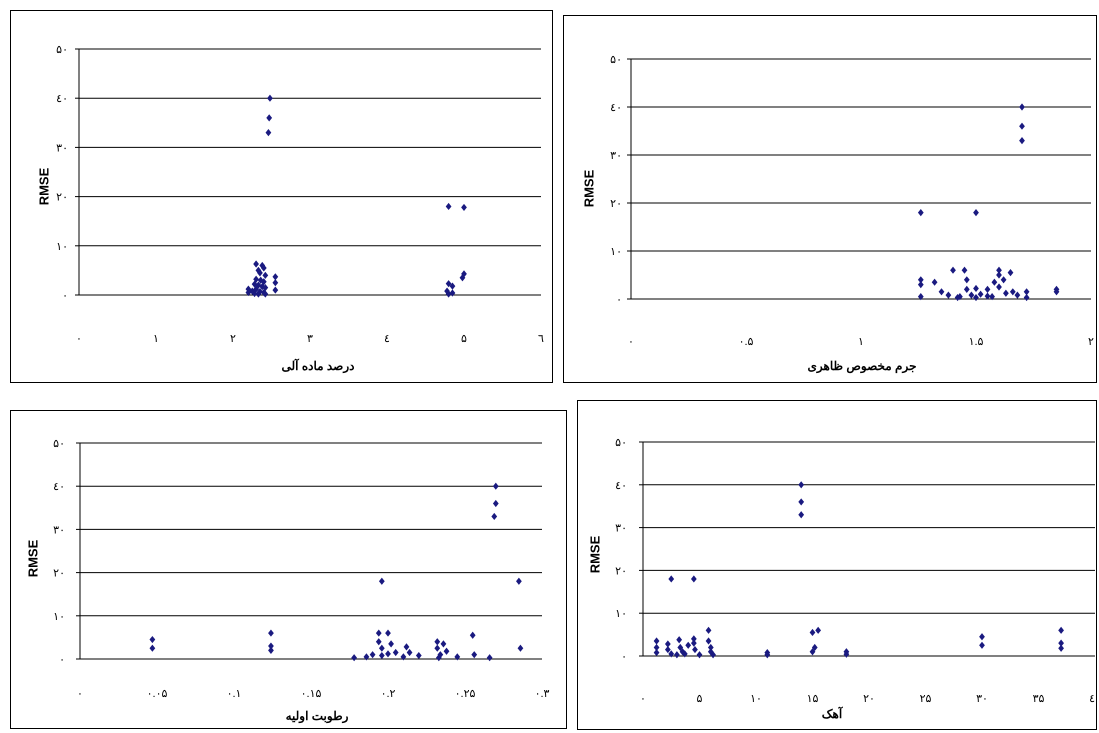 Image resolution: width=1099 pixels, height=733 pixels. What do you see at coordinates (976, 342) in the screenshot?
I see `x-tick-label: ۱.۵` at bounding box center [976, 342].